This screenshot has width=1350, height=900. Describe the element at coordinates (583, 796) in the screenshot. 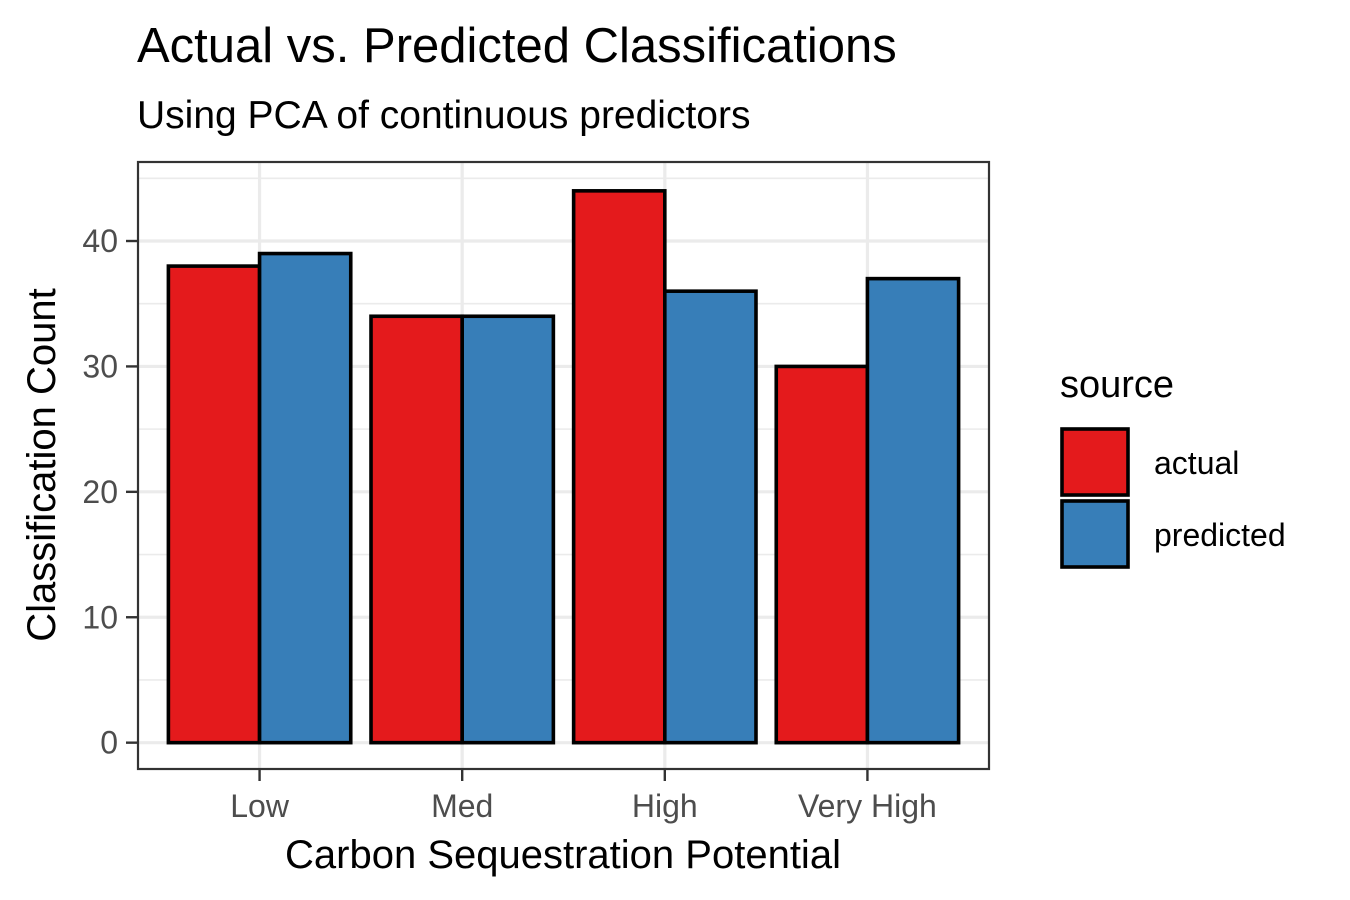

I see `x-axis: Low Med High Very High` at that location.